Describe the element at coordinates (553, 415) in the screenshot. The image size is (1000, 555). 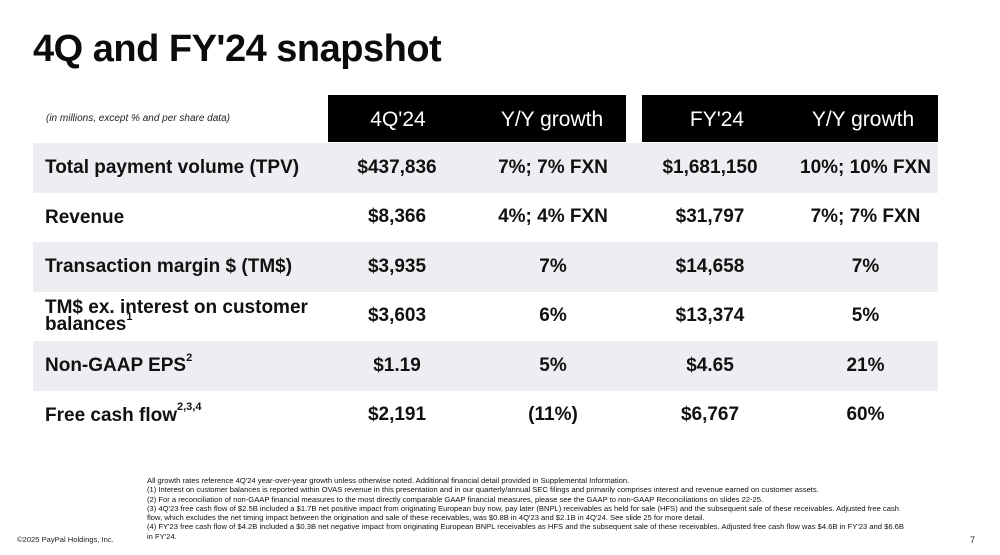
I see `cell-4q-growth: (11%)` at that location.